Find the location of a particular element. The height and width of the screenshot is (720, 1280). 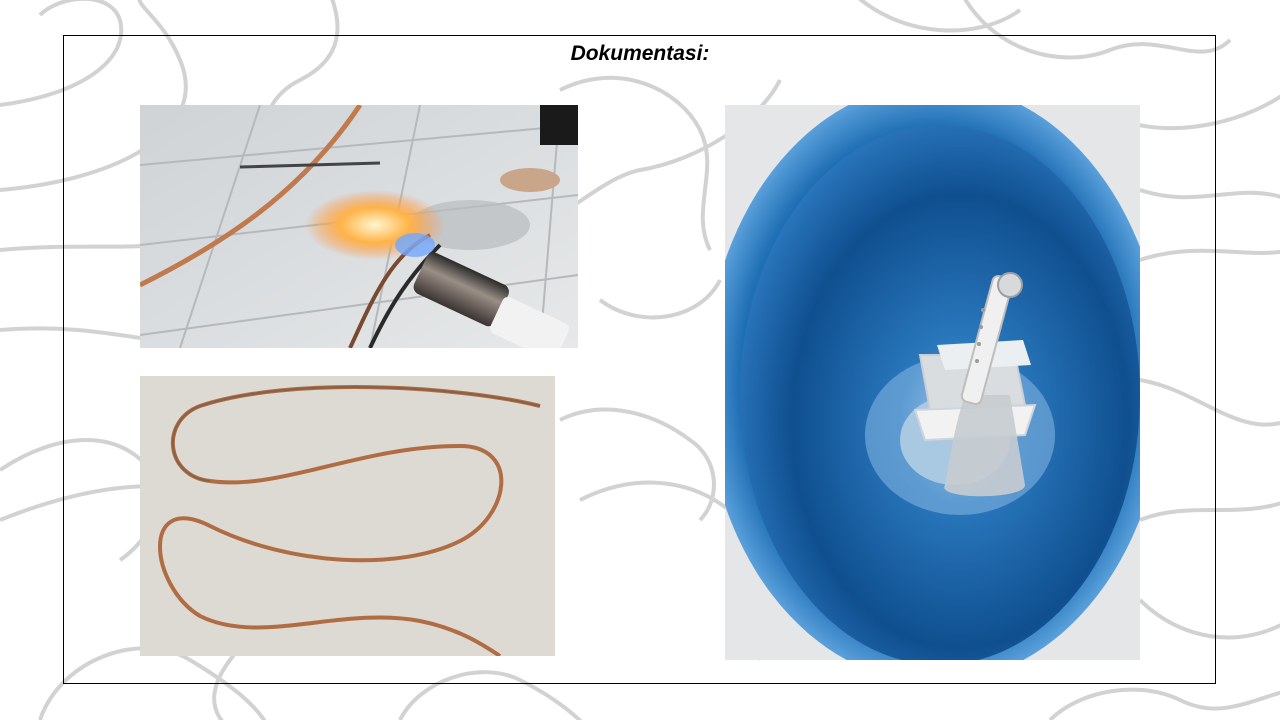

torch-flame-photo is located at coordinates (359, 226).